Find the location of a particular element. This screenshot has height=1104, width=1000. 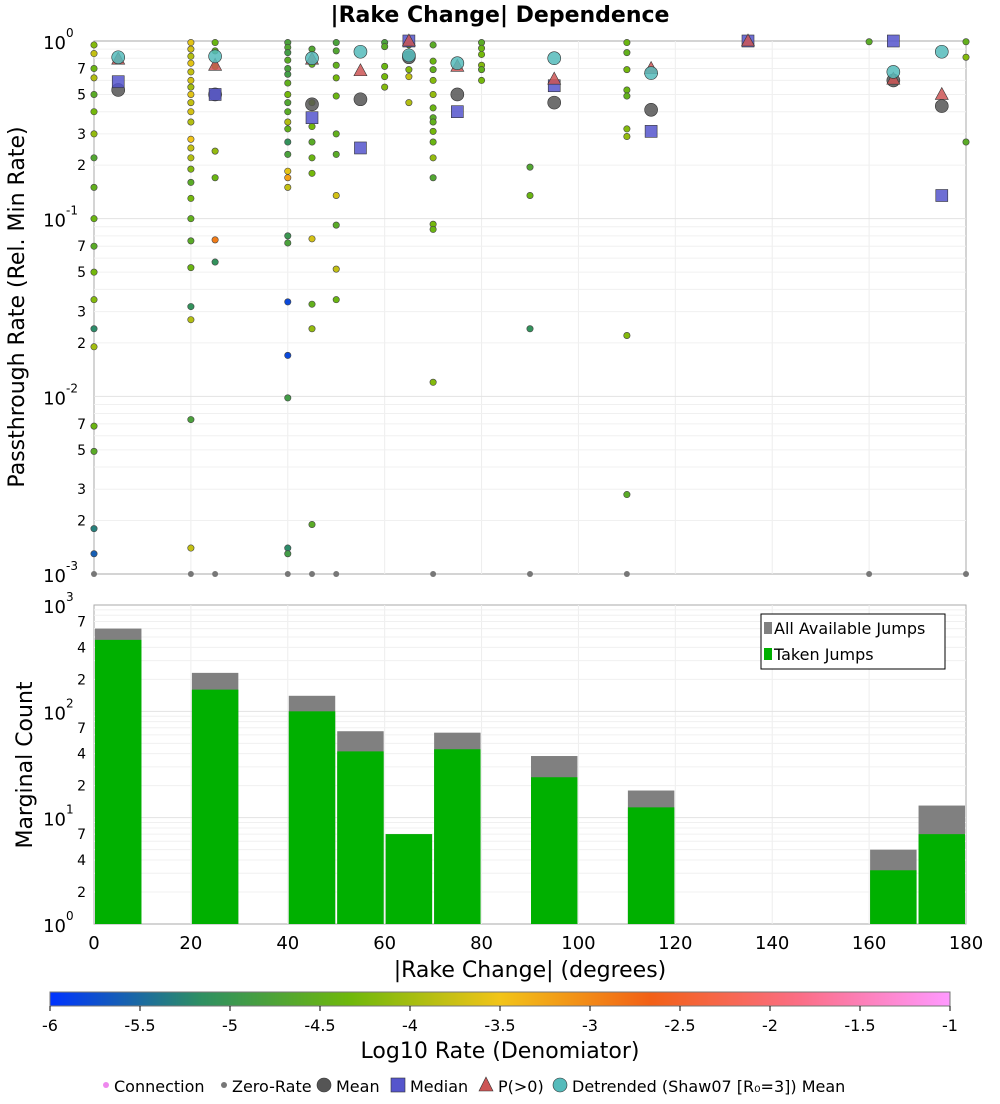

colorbar-tick-label: -4.5 is located at coordinates (319, 1025).